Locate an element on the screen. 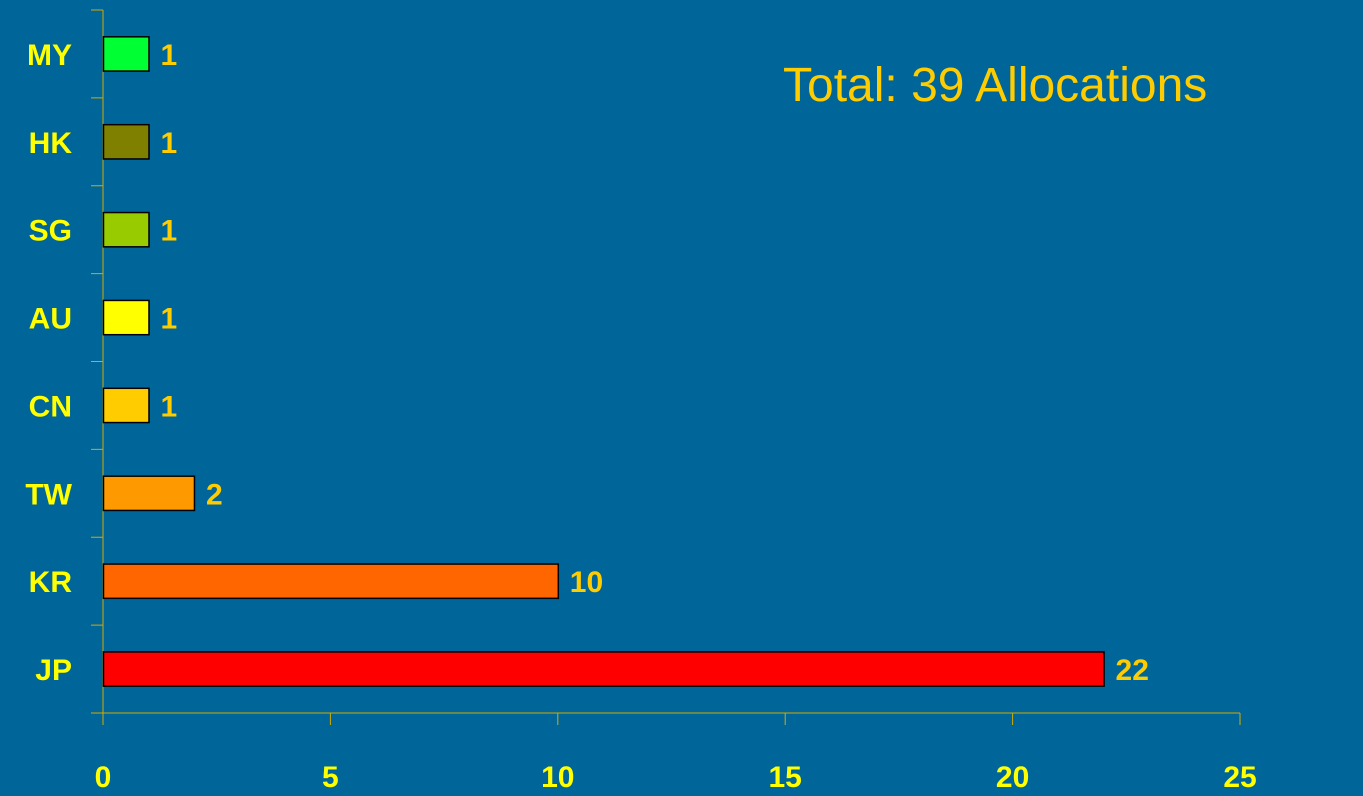 Image resolution: width=1363 pixels, height=796 pixels. bar-jp is located at coordinates (603, 669).